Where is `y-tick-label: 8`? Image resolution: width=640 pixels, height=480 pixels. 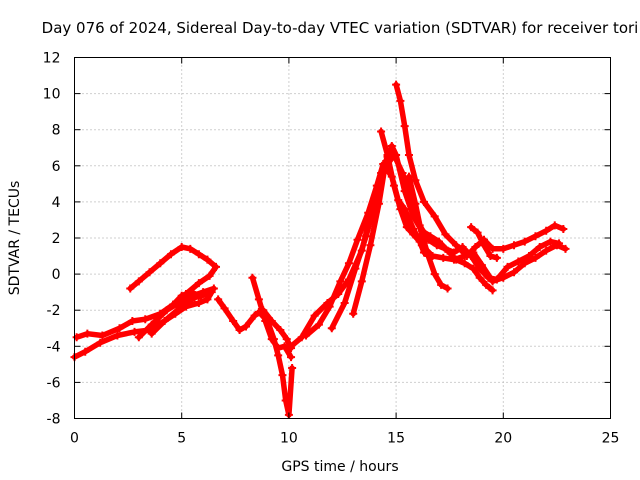 y-tick-label: 8 is located at coordinates (56, 131).